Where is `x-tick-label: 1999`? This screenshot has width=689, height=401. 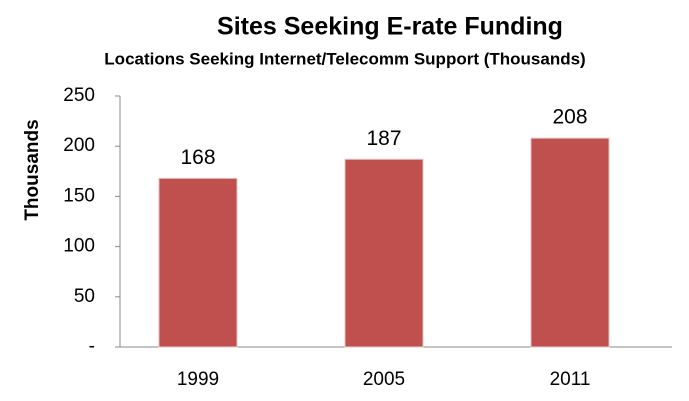 x-tick-label: 1999 is located at coordinates (198, 379).